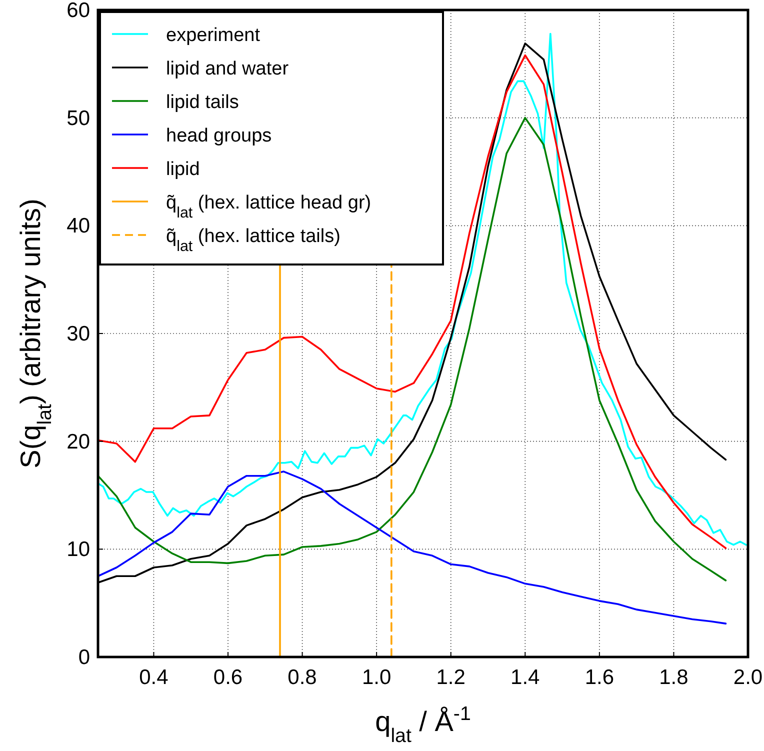 The image size is (764, 751). What do you see at coordinates (219, 136) in the screenshot?
I see `legend-label: head groups` at bounding box center [219, 136].